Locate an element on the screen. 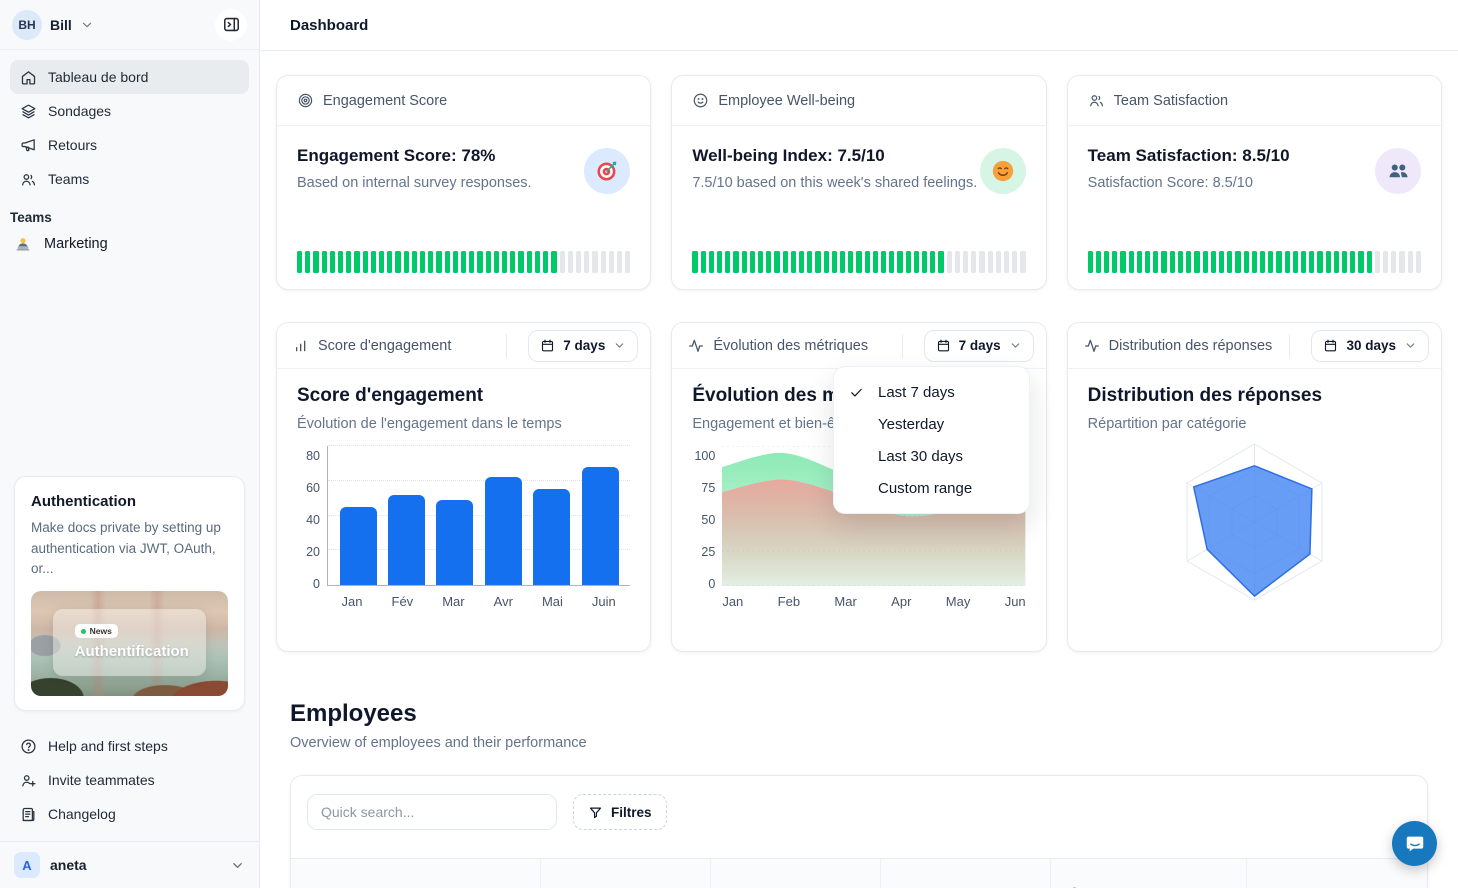  table-toolbar: Filtres is located at coordinates (859, 810).